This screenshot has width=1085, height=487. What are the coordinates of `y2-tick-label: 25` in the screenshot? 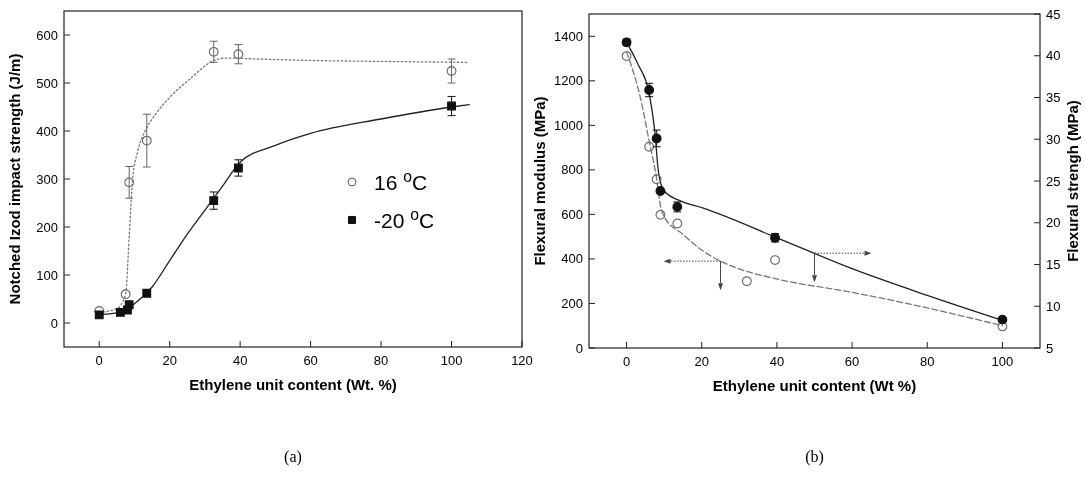 It's located at (1053, 181).